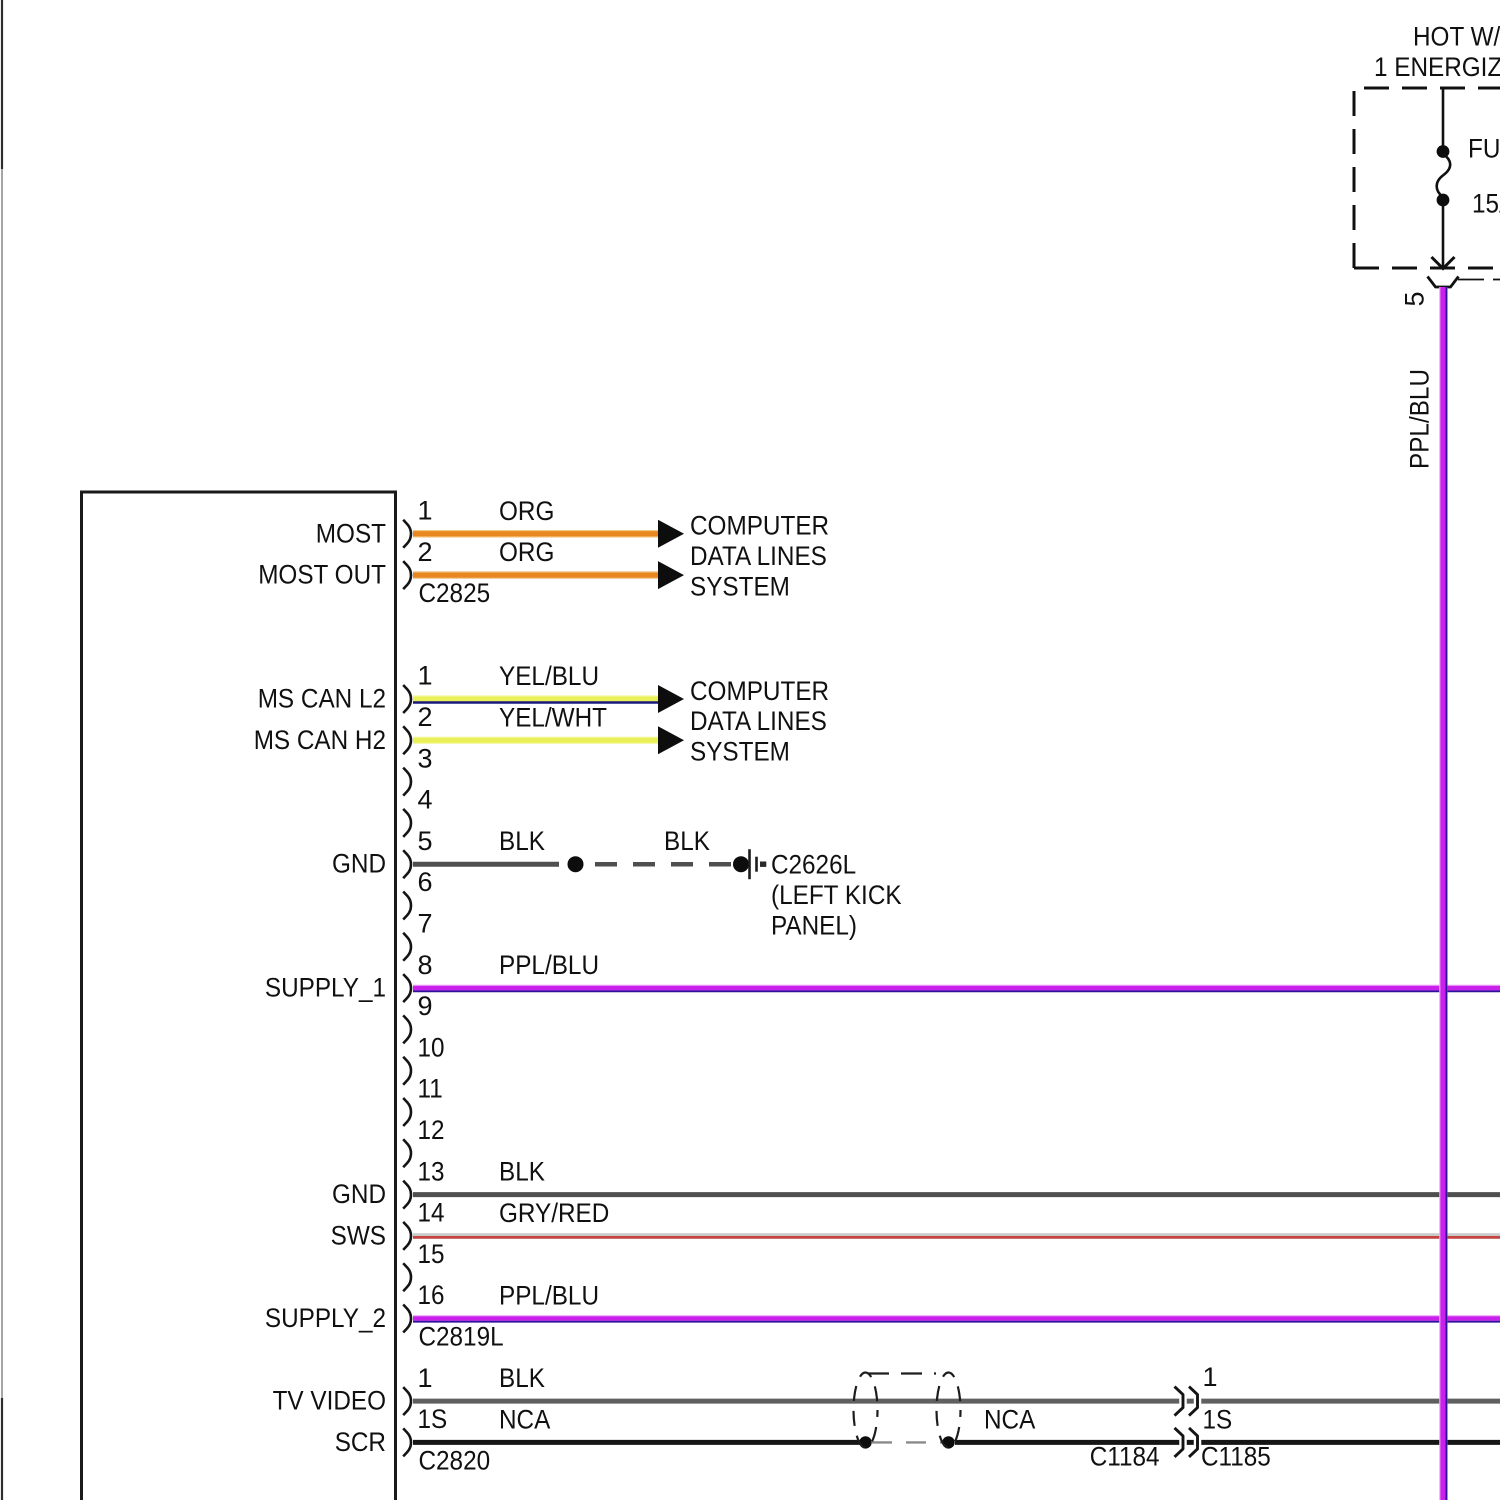  What do you see at coordinates (553, 717) in the screenshot?
I see `svg-text: YEL/WHT` at bounding box center [553, 717].